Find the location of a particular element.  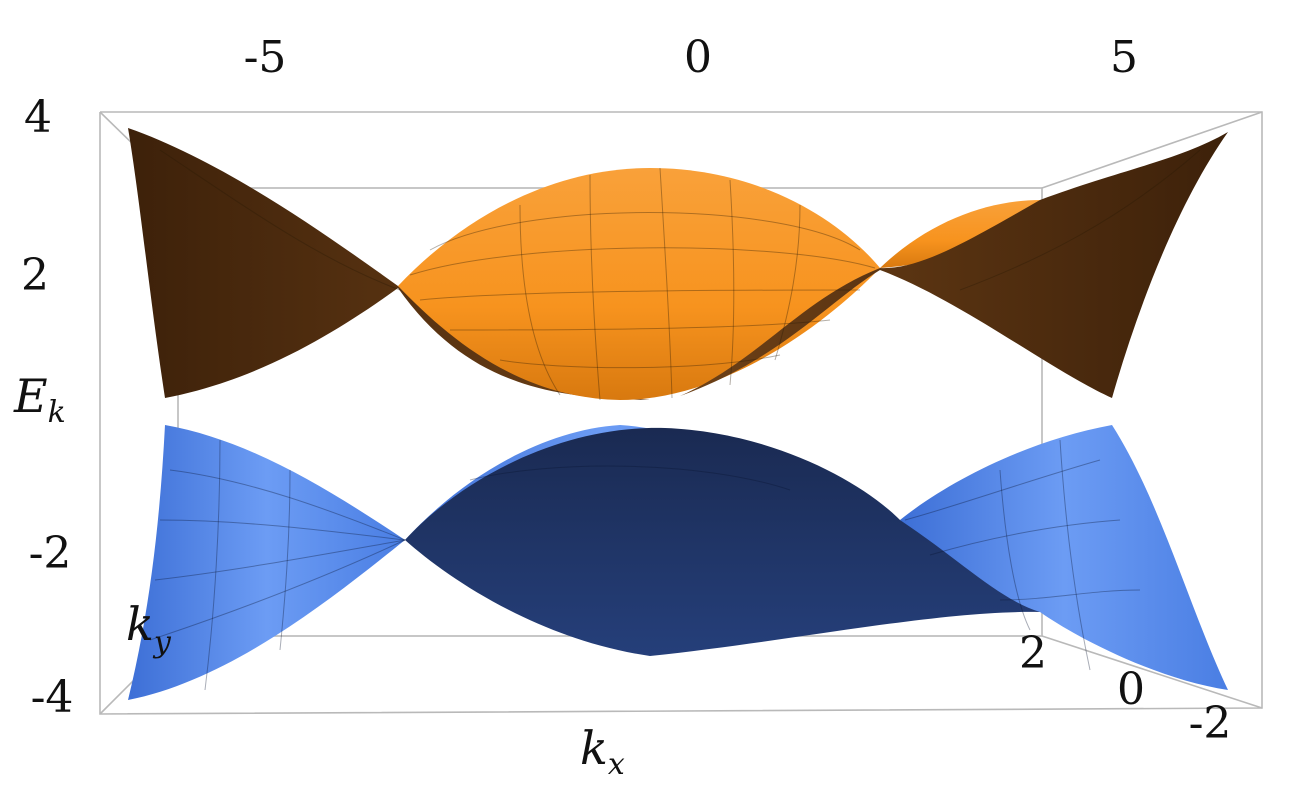

ky-axis-label: ky is located at coordinates (149, 628).